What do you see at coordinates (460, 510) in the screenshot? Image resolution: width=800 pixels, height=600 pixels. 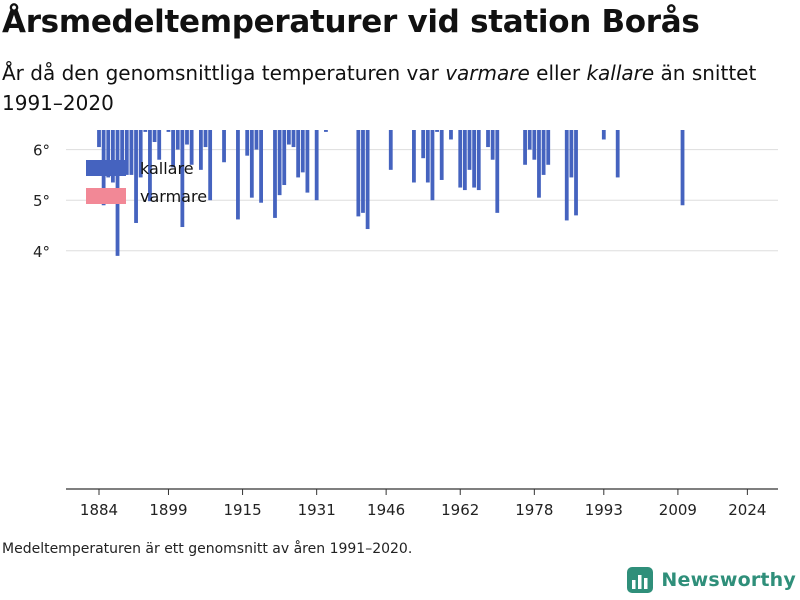 I see `x-tick-label: 1962` at bounding box center [460, 510].